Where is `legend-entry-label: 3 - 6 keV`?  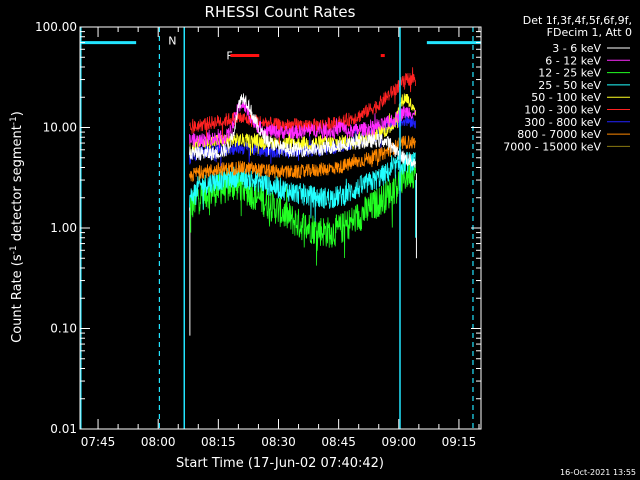
legend-entry-label: 3 - 6 keV is located at coordinates (576, 48).